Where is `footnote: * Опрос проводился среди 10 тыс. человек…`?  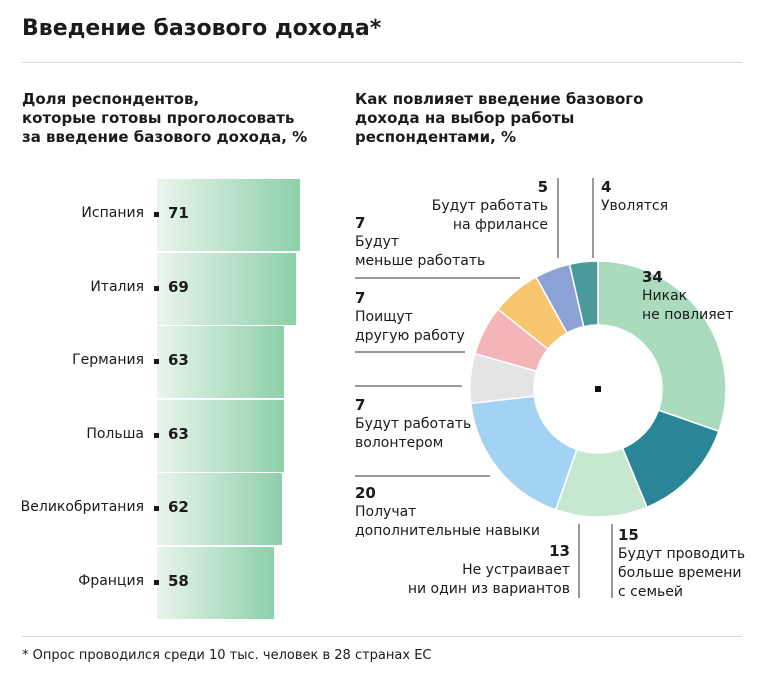 footnote: * Опрос проводился среди 10 тыс. человек… is located at coordinates (227, 655).